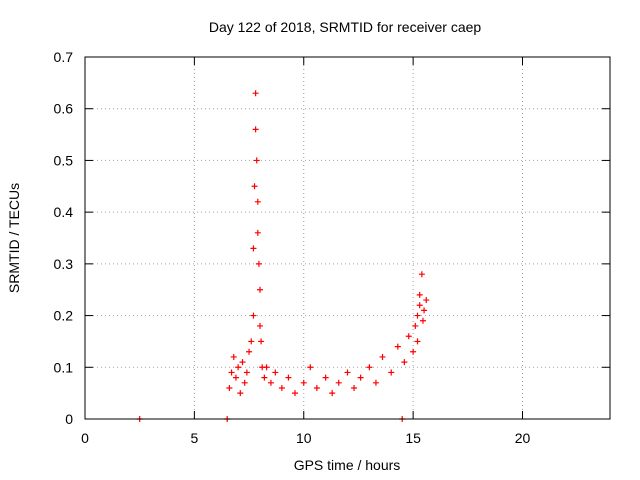 Image resolution: width=640 pixels, height=480 pixels. What do you see at coordinates (523, 438) in the screenshot?
I see `x-tick-label: 20` at bounding box center [523, 438].